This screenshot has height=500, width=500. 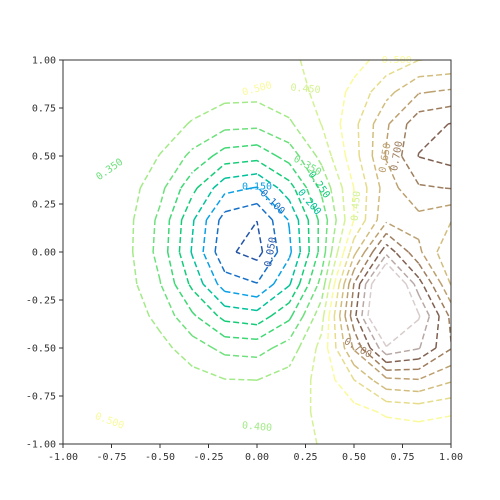 What do you see at coordinates (208, 457) in the screenshot?
I see `x-tick-label: -0.25` at bounding box center [208, 457].